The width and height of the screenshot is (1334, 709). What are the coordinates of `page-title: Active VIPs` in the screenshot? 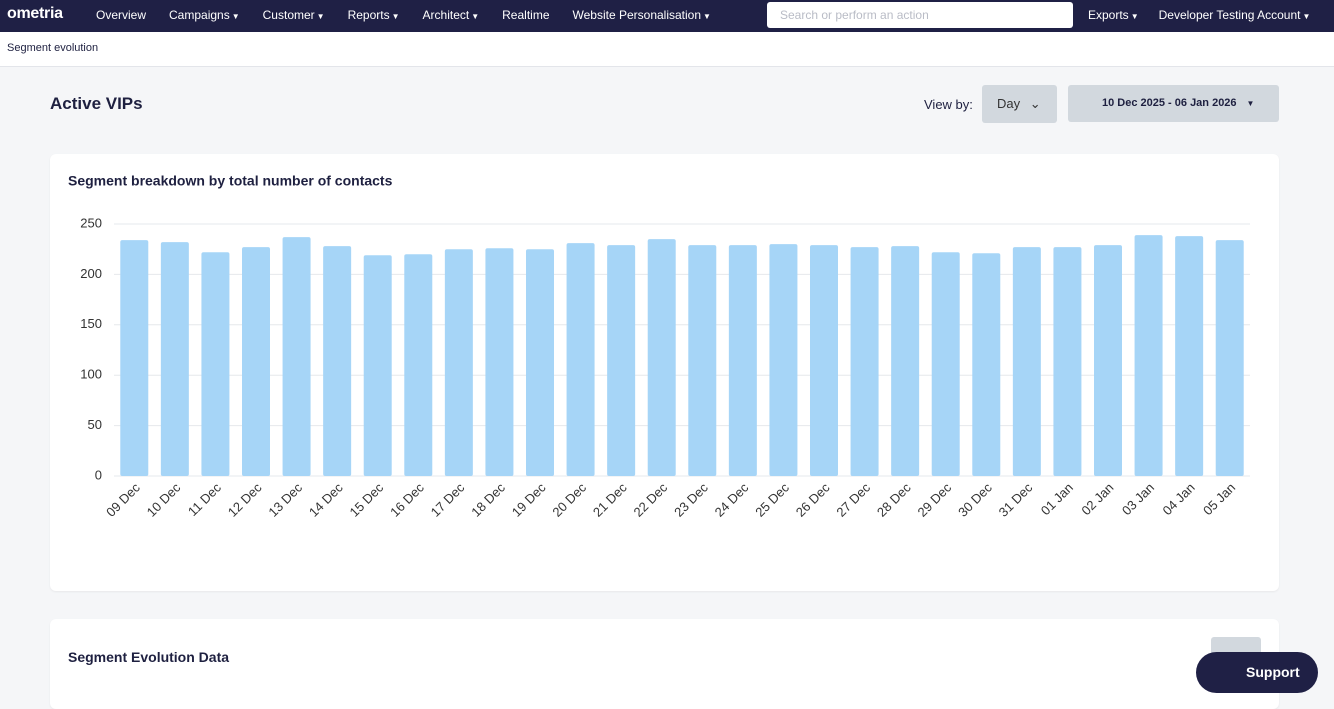 It's located at (96, 103).